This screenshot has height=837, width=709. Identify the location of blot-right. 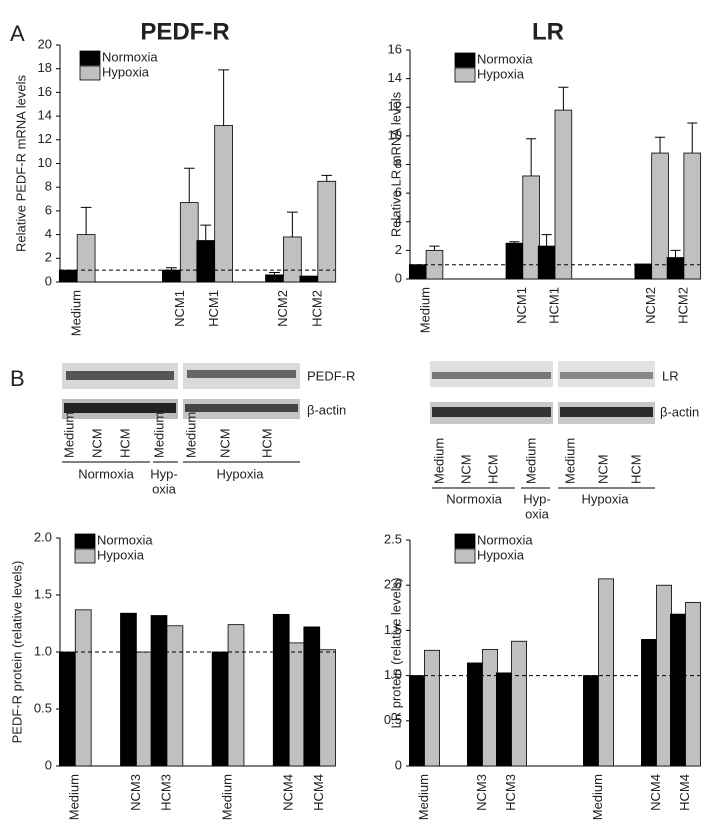
(542, 425).